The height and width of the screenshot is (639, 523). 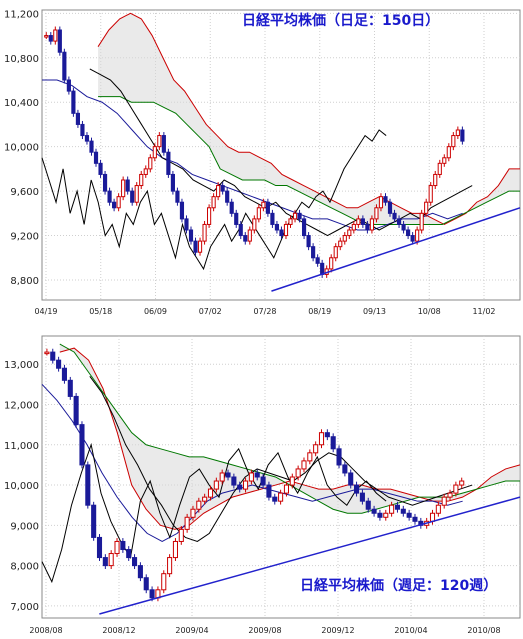 What do you see at coordinates (396, 249) in the screenshot?
I see `trend-line` at bounding box center [396, 249].